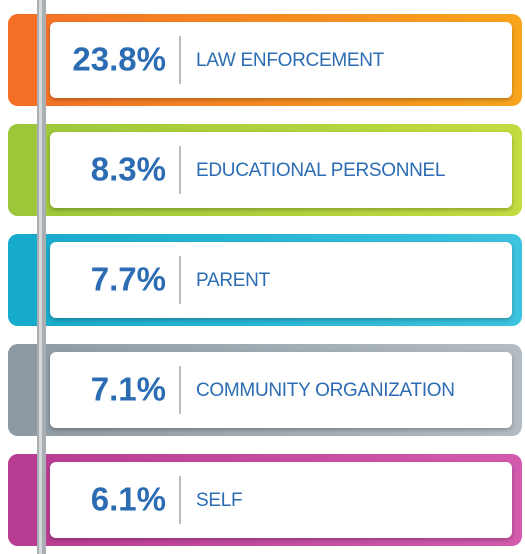 Image resolution: width=525 pixels, height=554 pixels. What do you see at coordinates (119, 59) in the screenshot?
I see `percent: 23.8%` at bounding box center [119, 59].